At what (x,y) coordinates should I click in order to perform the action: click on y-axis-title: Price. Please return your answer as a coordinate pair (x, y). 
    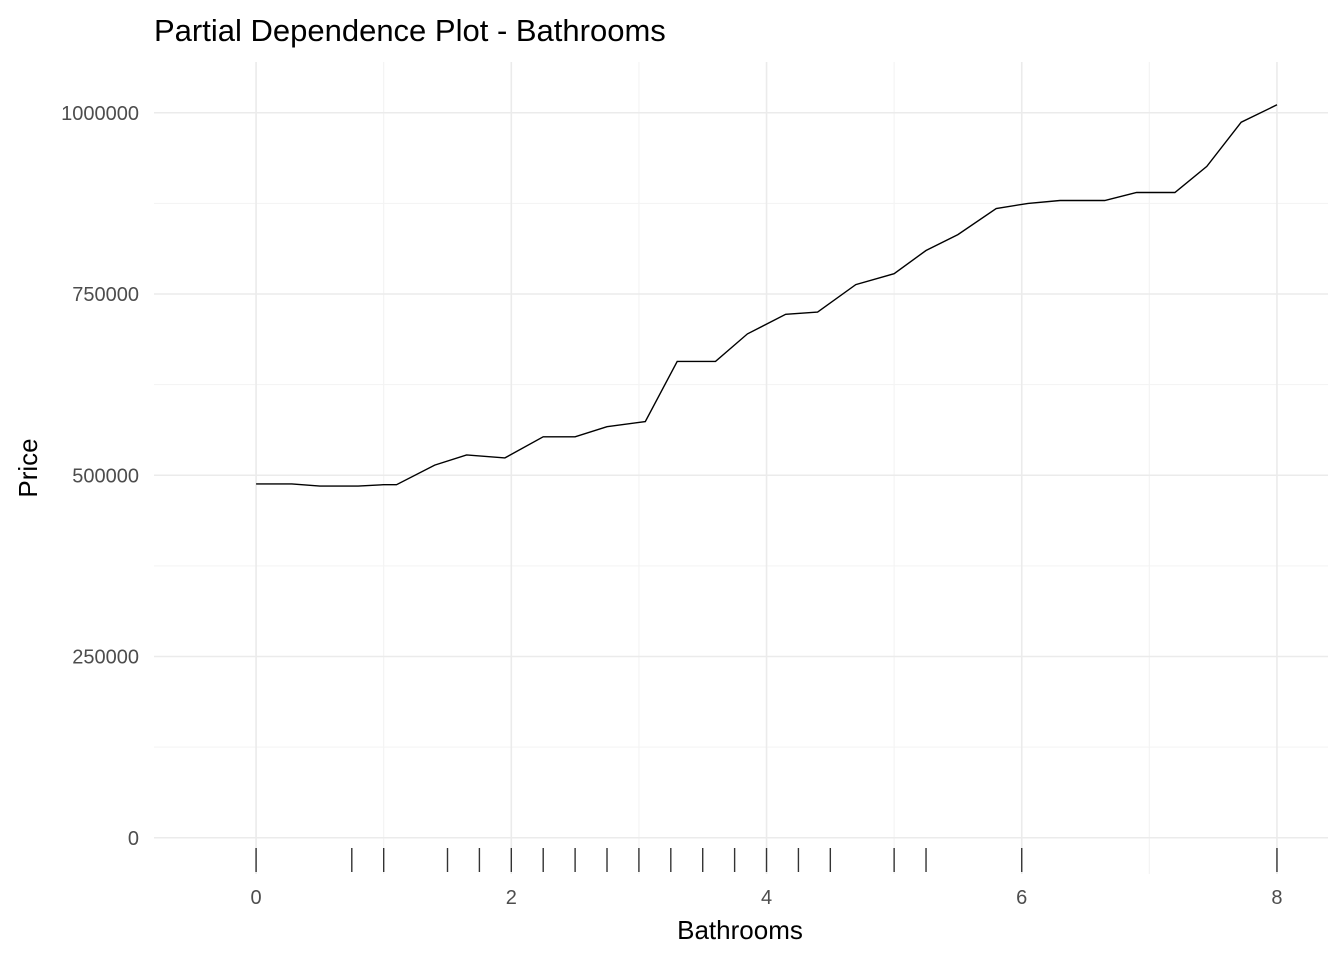
    Looking at the image, I should click on (28, 467).